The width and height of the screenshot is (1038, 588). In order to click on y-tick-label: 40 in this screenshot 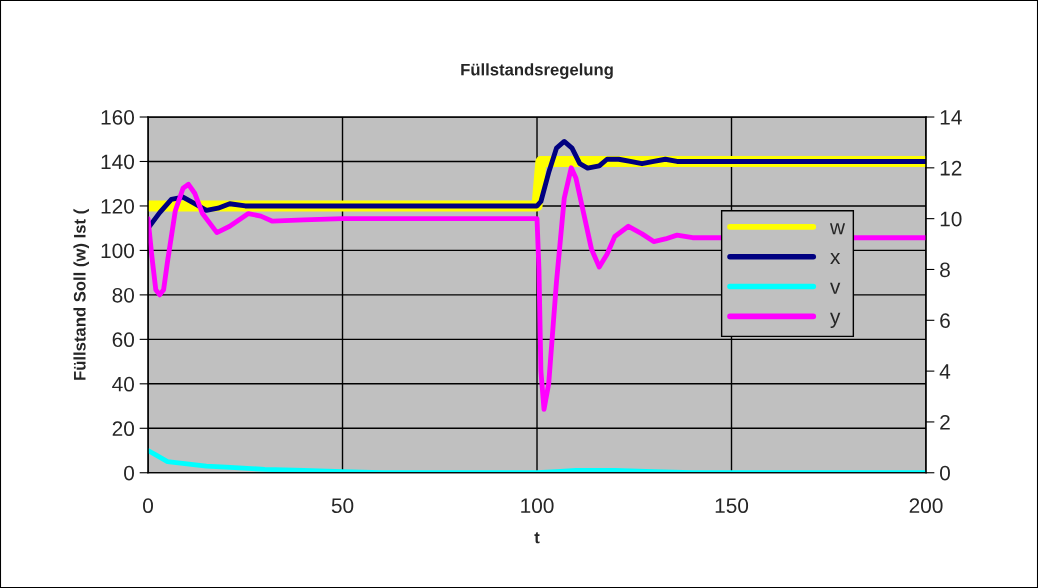, I will do `click(123, 384)`.